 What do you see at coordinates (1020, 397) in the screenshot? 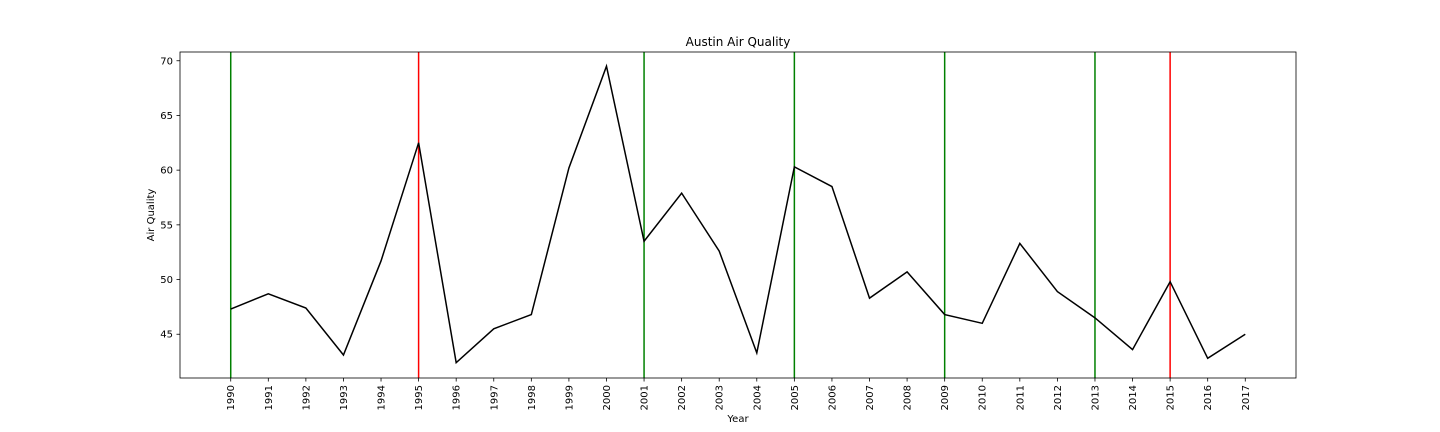
I see `x-tick-label: 2011` at bounding box center [1020, 397].